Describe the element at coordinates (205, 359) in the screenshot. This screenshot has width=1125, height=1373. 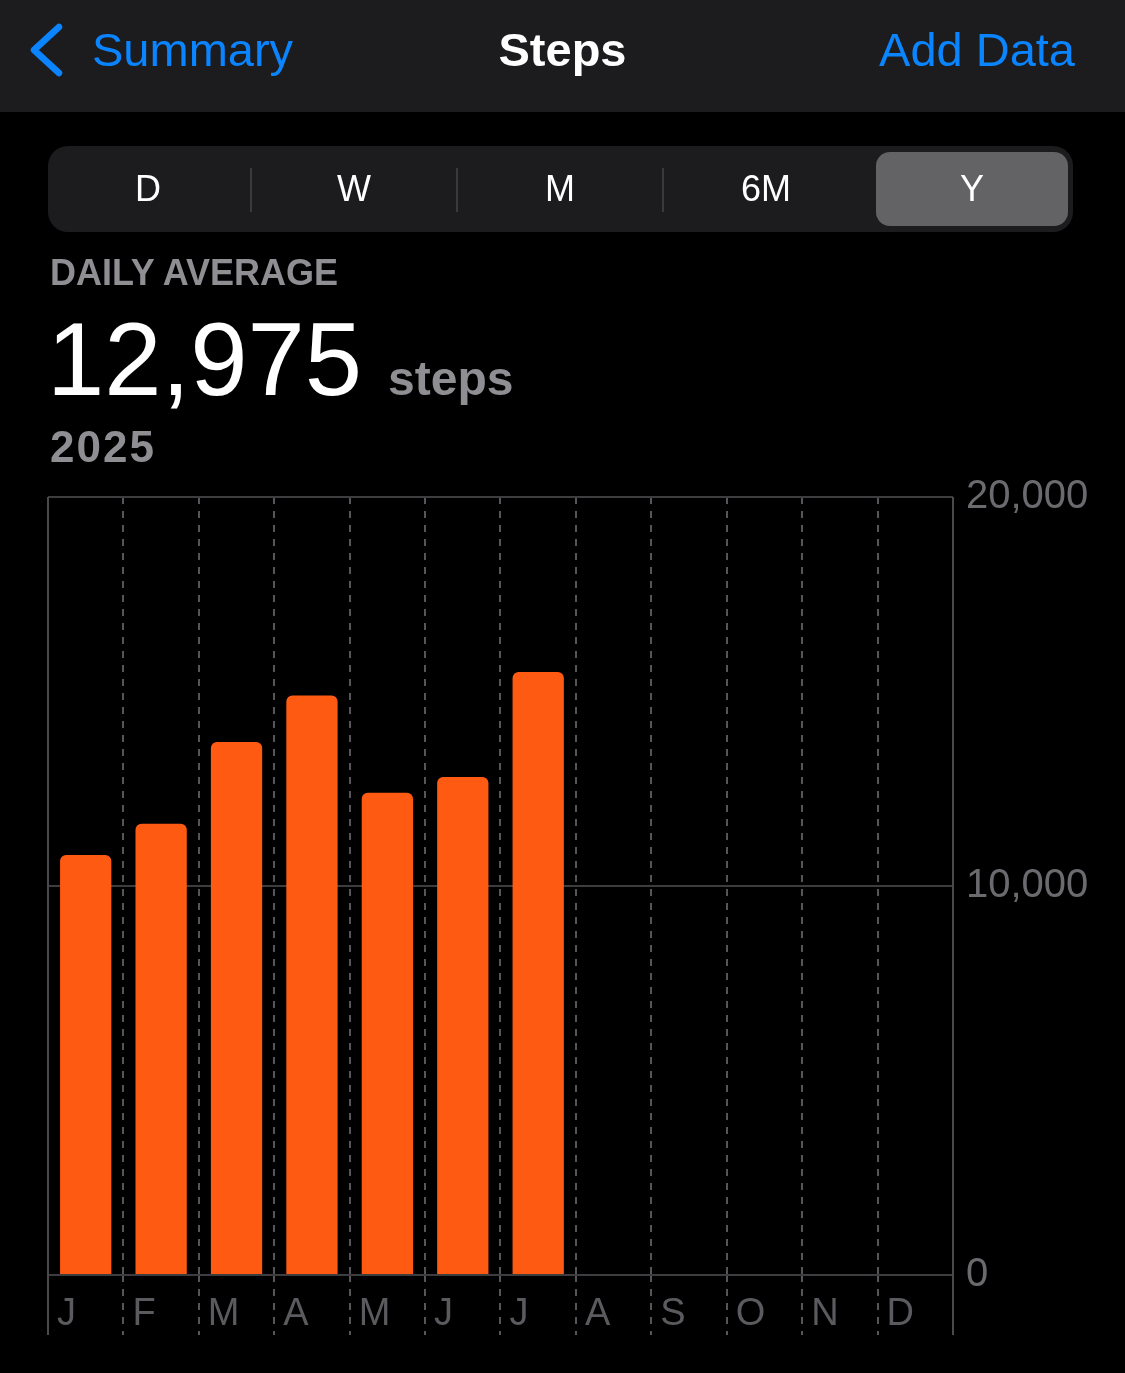
I see `text: 12,975` at that location.